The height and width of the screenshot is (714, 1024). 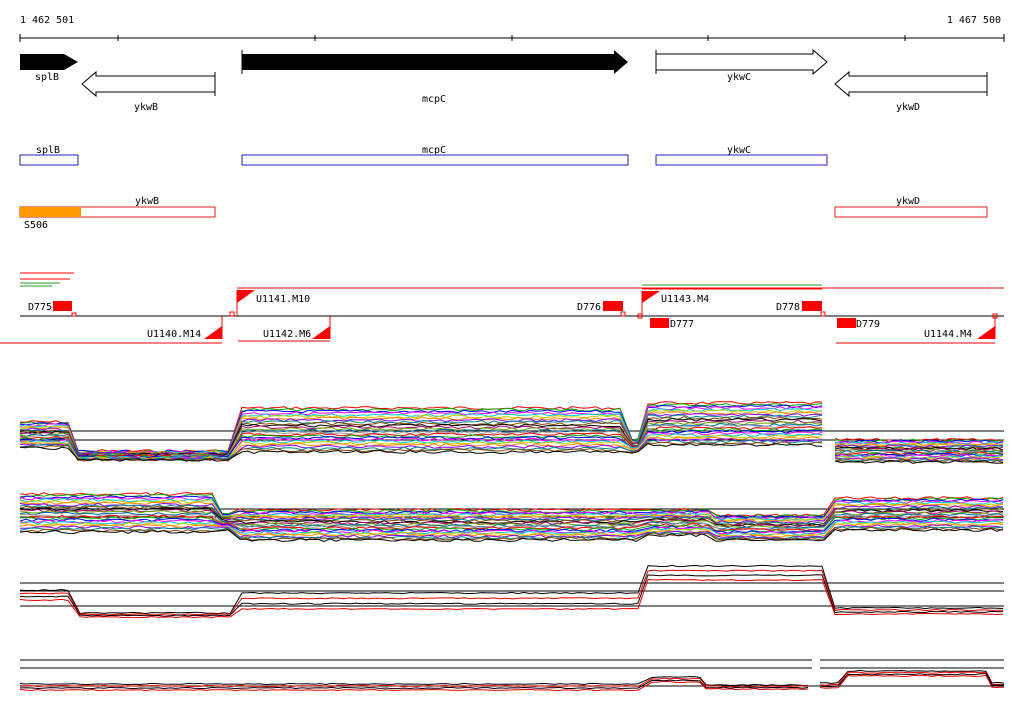 What do you see at coordinates (434, 150) in the screenshot?
I see `annotation-label: mcpC` at bounding box center [434, 150].